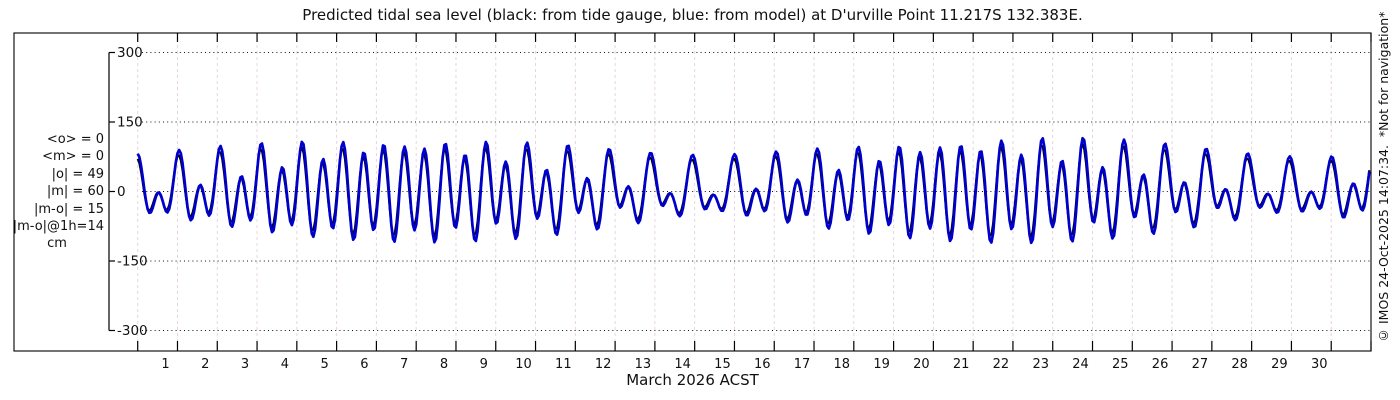 Image resolution: width=1400 pixels, height=400 pixels. What do you see at coordinates (1319, 364) in the screenshot?
I see `day-label: 30` at bounding box center [1319, 364].